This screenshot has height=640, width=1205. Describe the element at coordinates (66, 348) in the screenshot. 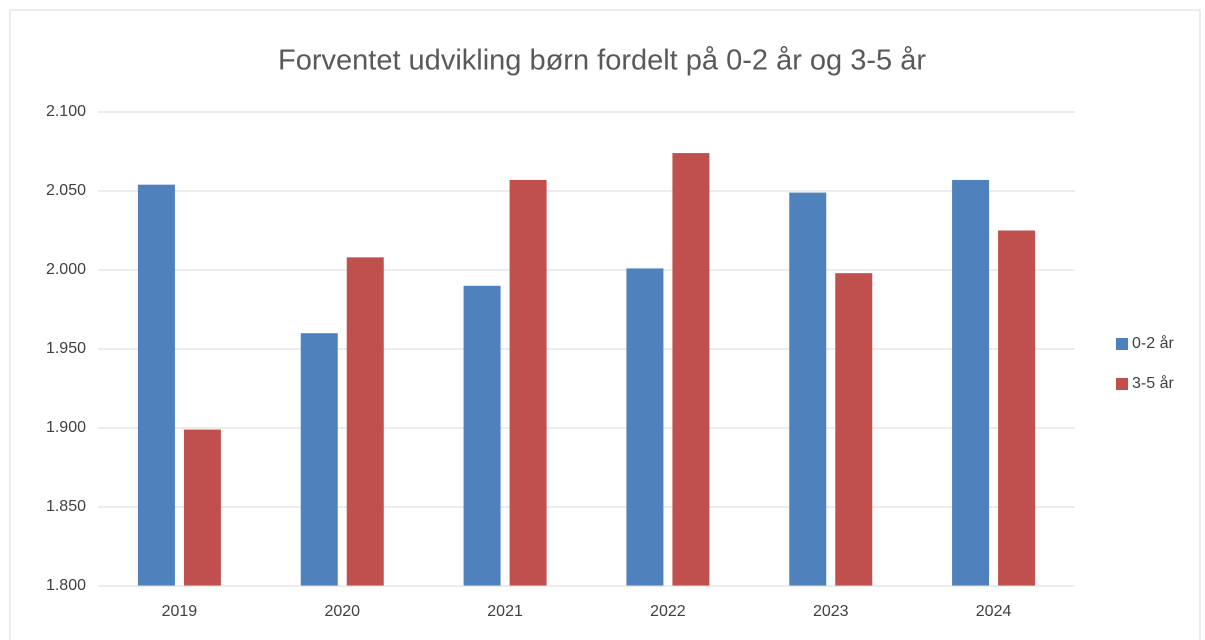

I see `y-tick-label: 1.950` at that location.